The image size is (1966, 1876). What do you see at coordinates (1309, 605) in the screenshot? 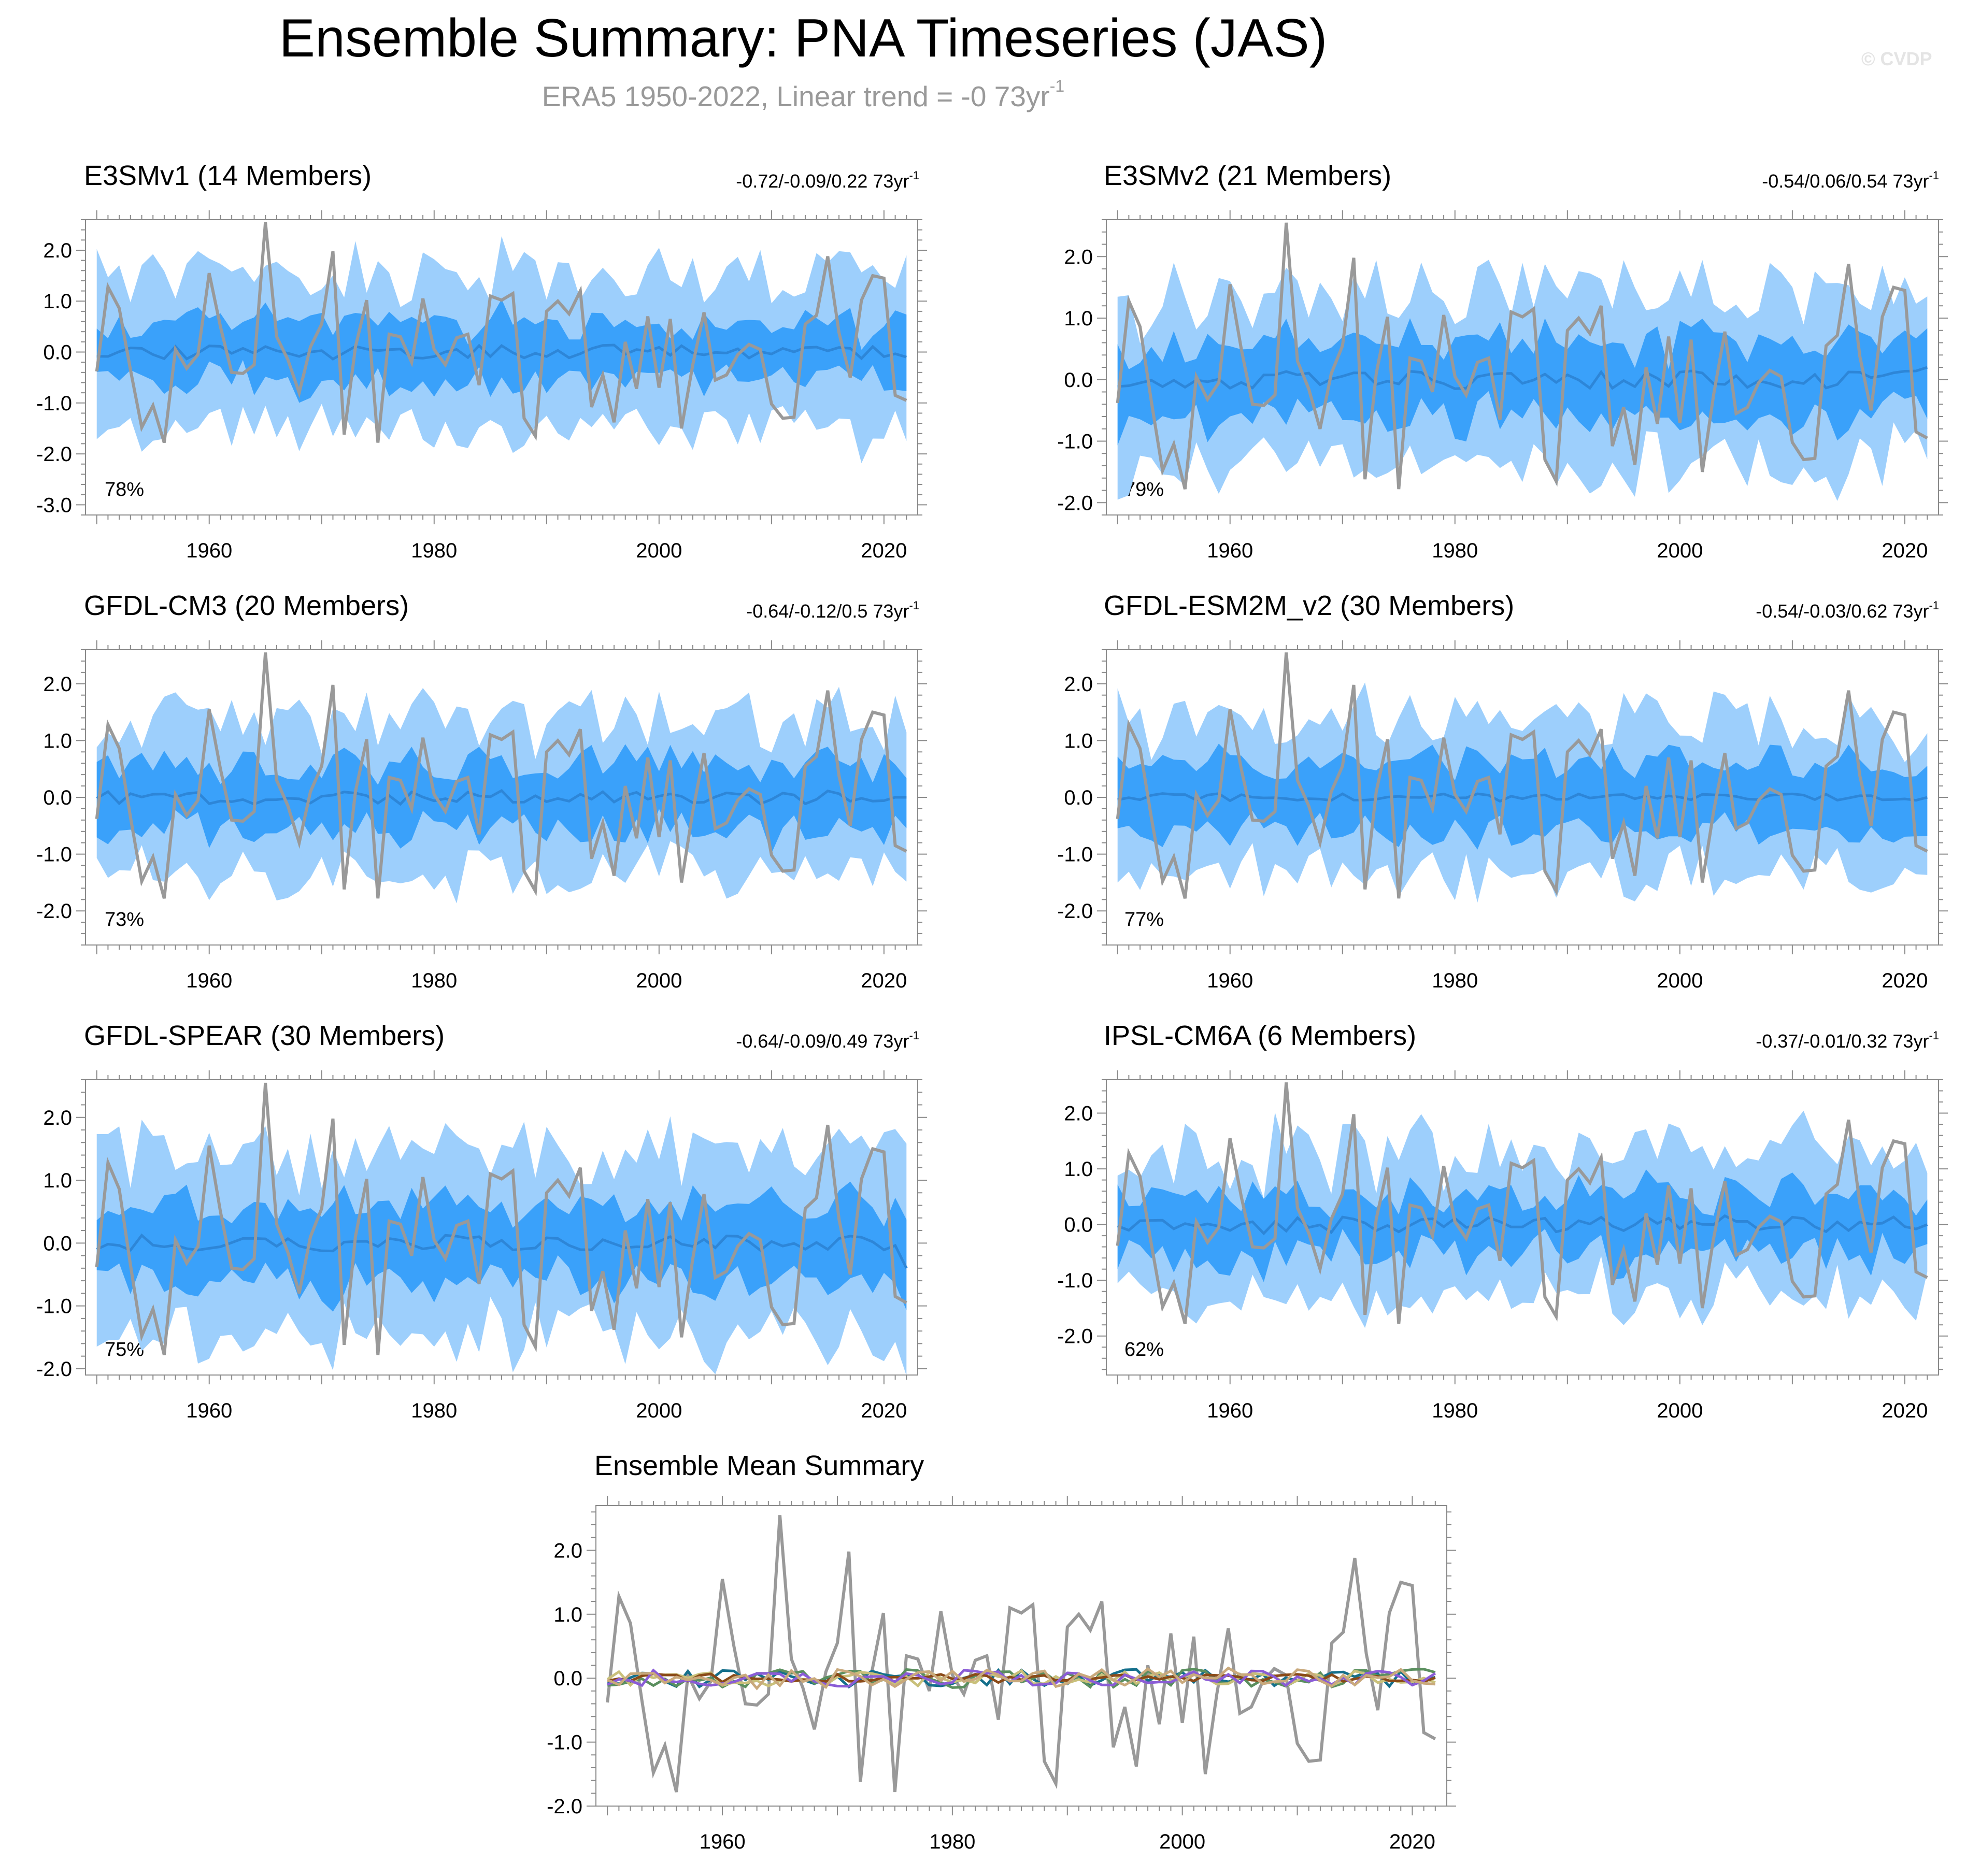
I see `panel-title: GFDL-ESM2M_v2 (30 Members)` at bounding box center [1309, 605].